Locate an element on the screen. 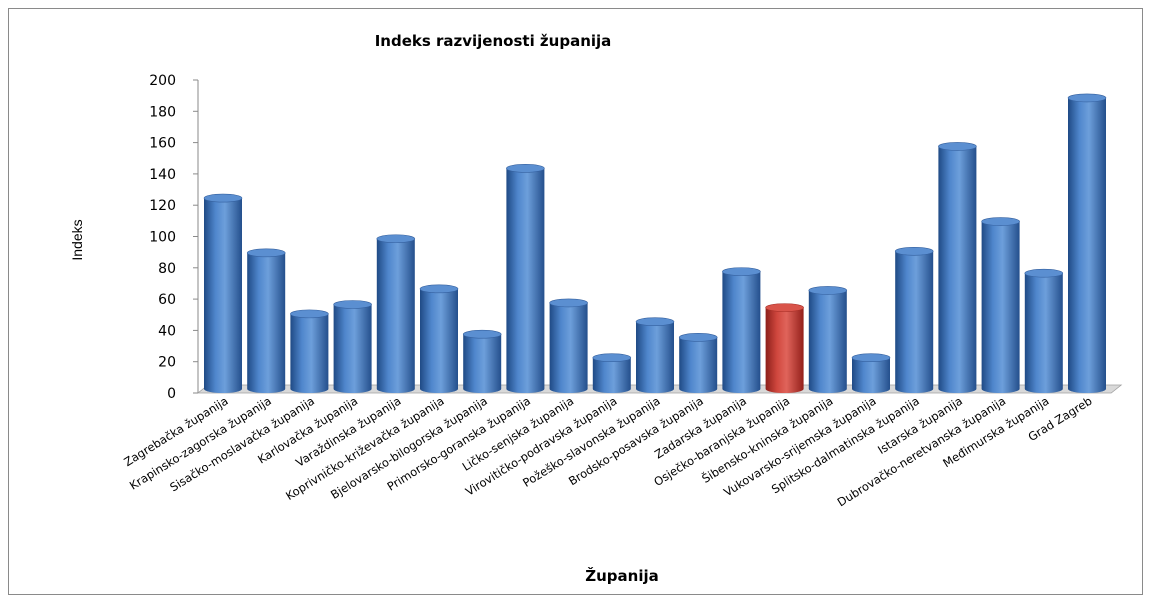  y-tick-label: 80 is located at coordinates (167, 269).